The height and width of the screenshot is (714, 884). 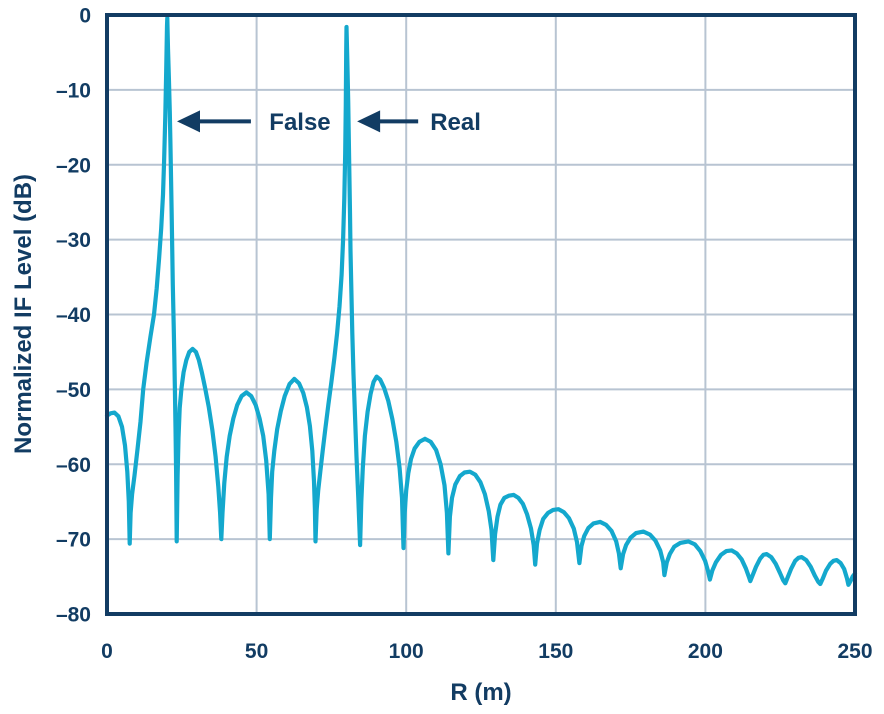 What do you see at coordinates (107, 651) in the screenshot?
I see `x-tick-label-0: 0` at bounding box center [107, 651].